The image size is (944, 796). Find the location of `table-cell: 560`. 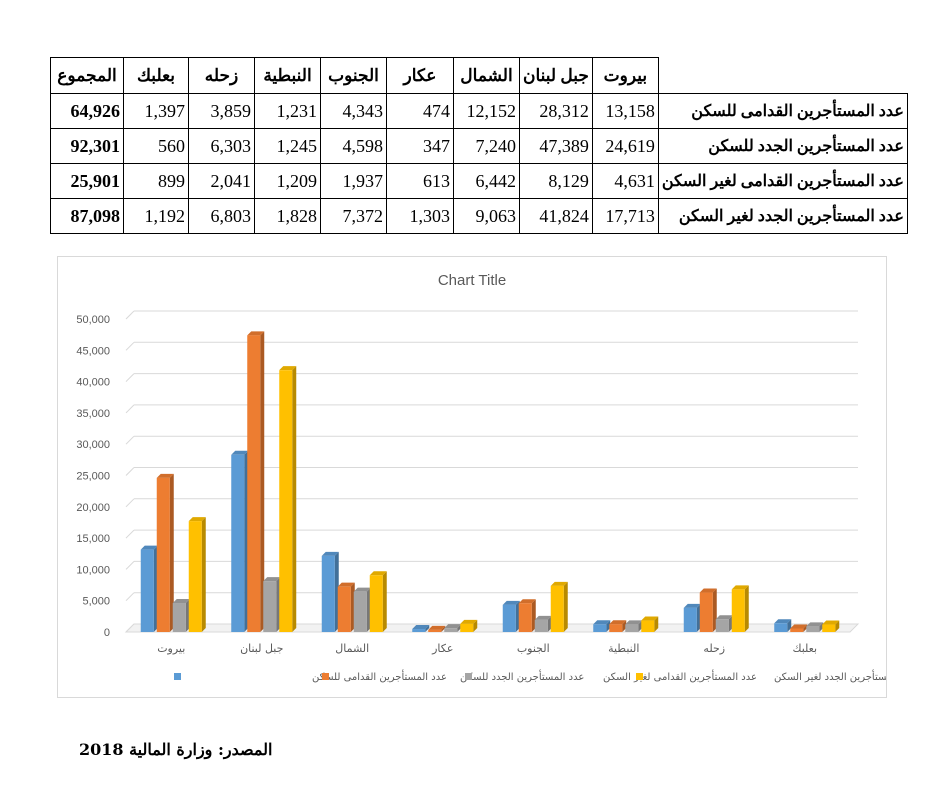

table-cell: 560 is located at coordinates (156, 146).